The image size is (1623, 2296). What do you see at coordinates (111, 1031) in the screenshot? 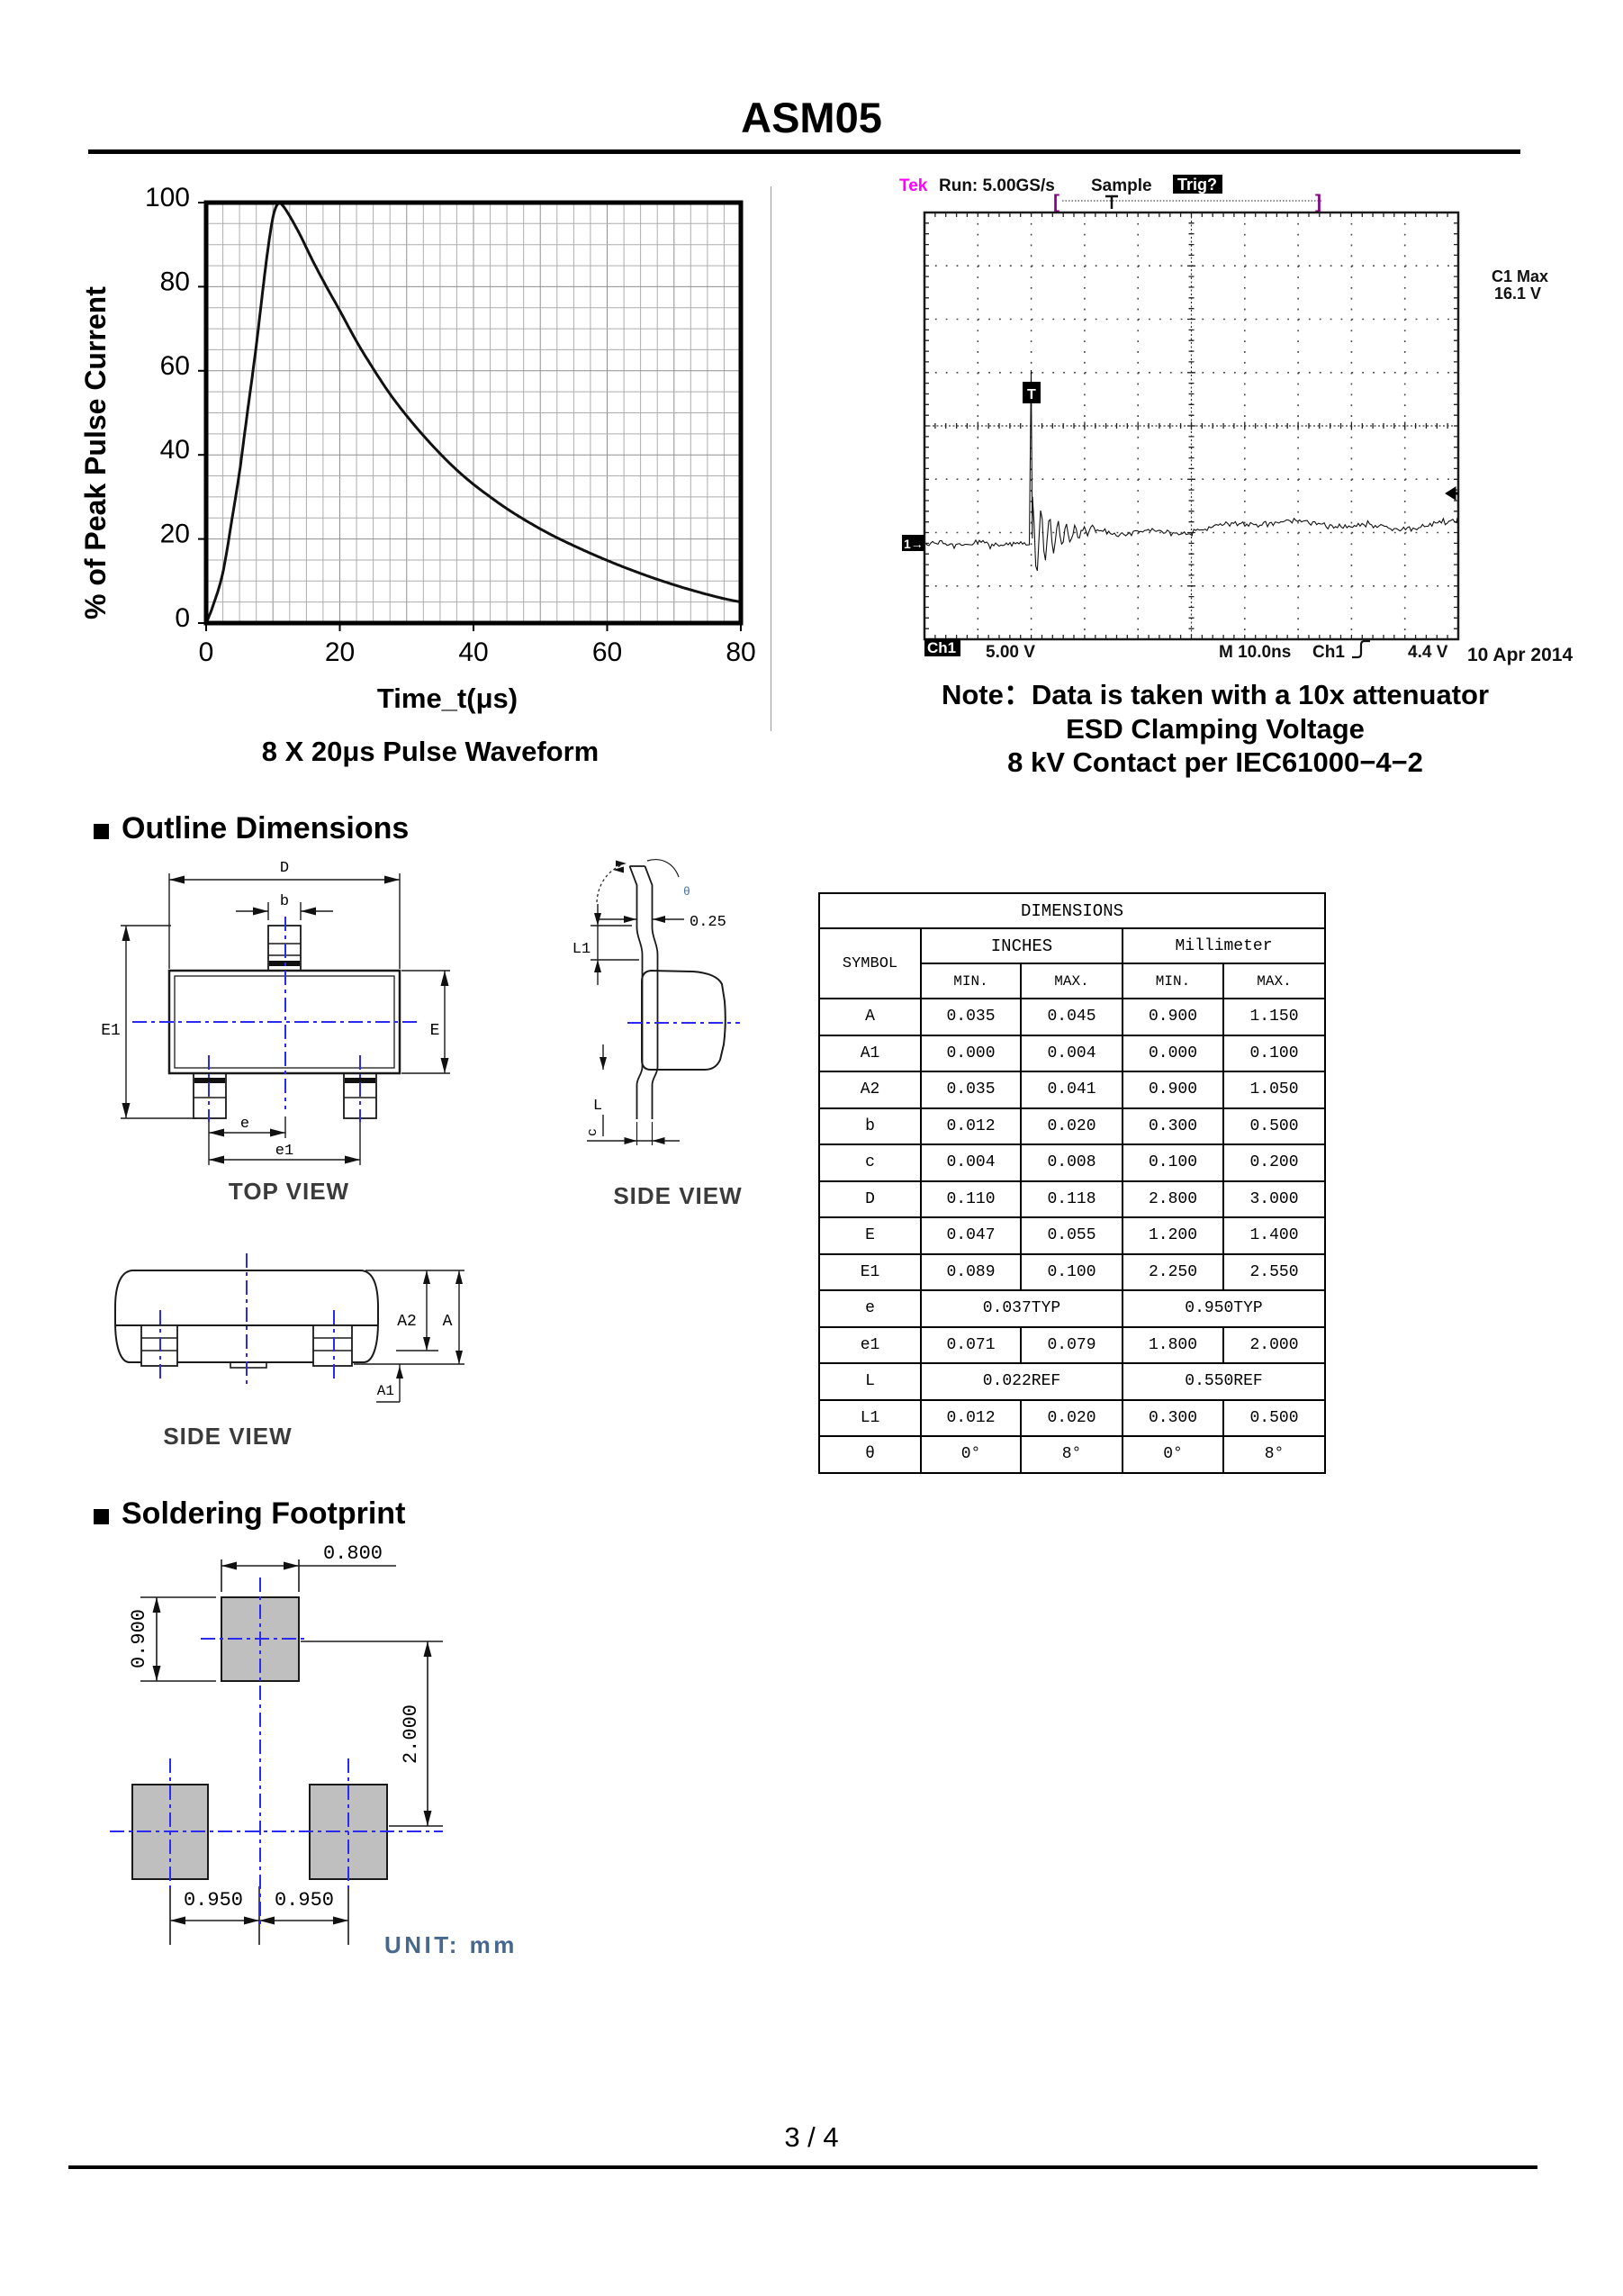
I see `svg-text: E1` at bounding box center [111, 1031].